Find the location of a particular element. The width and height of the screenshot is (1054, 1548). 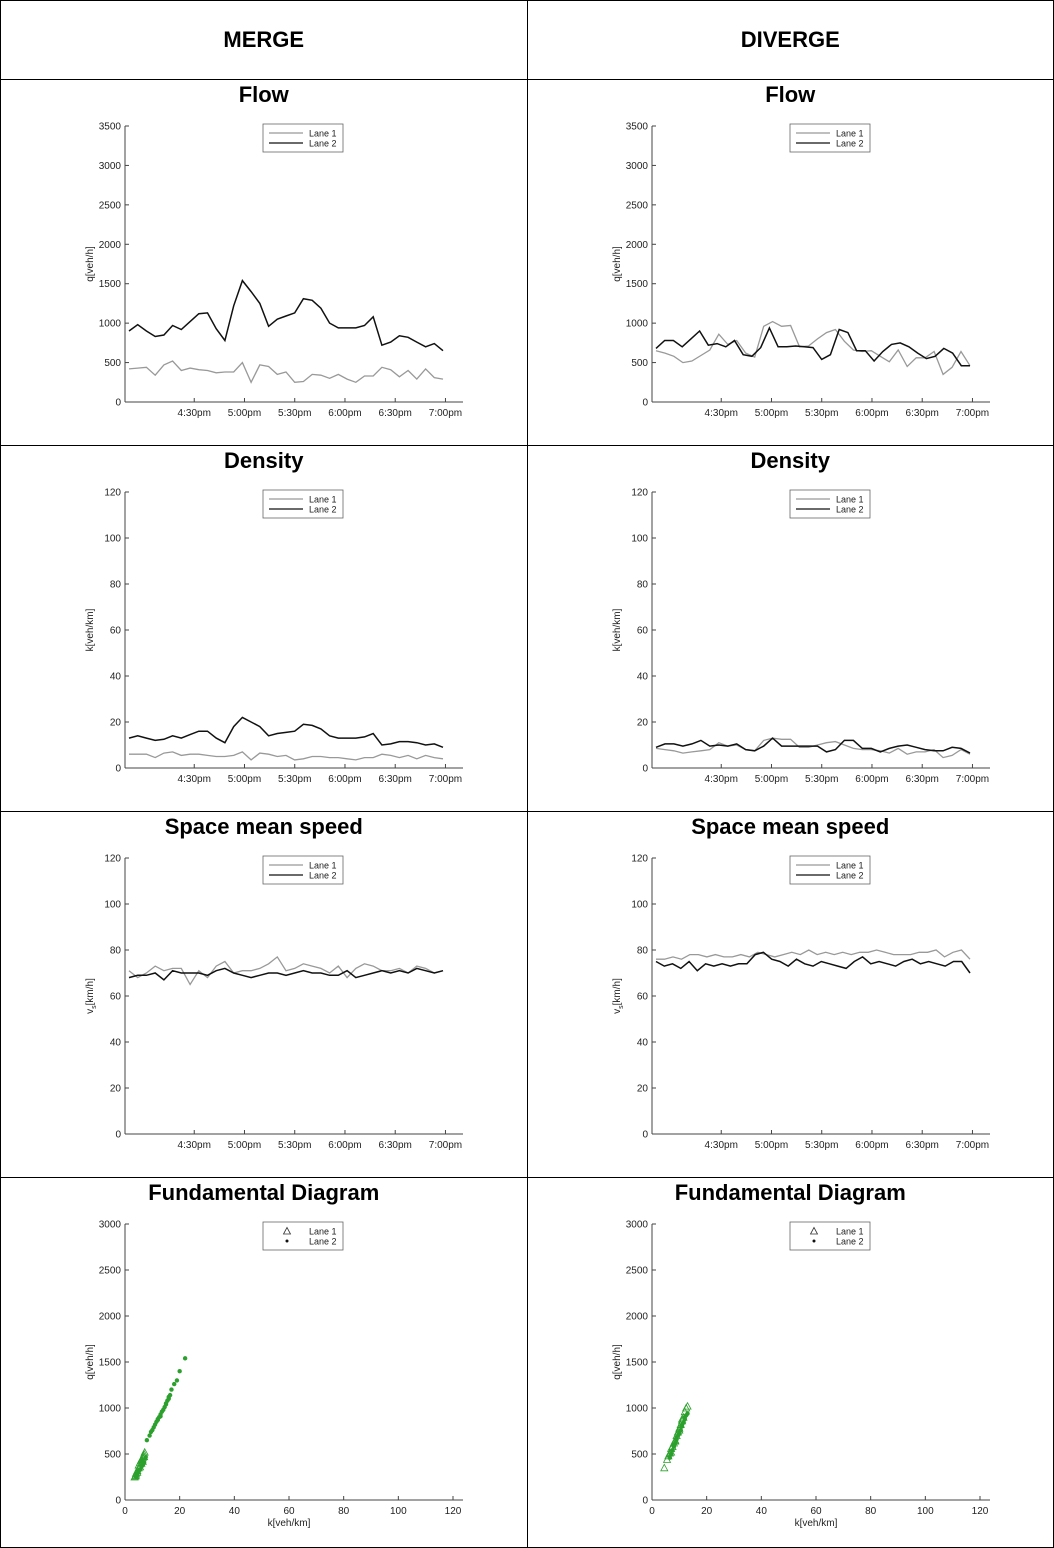

lane1-point is located at coordinates (663, 1467).